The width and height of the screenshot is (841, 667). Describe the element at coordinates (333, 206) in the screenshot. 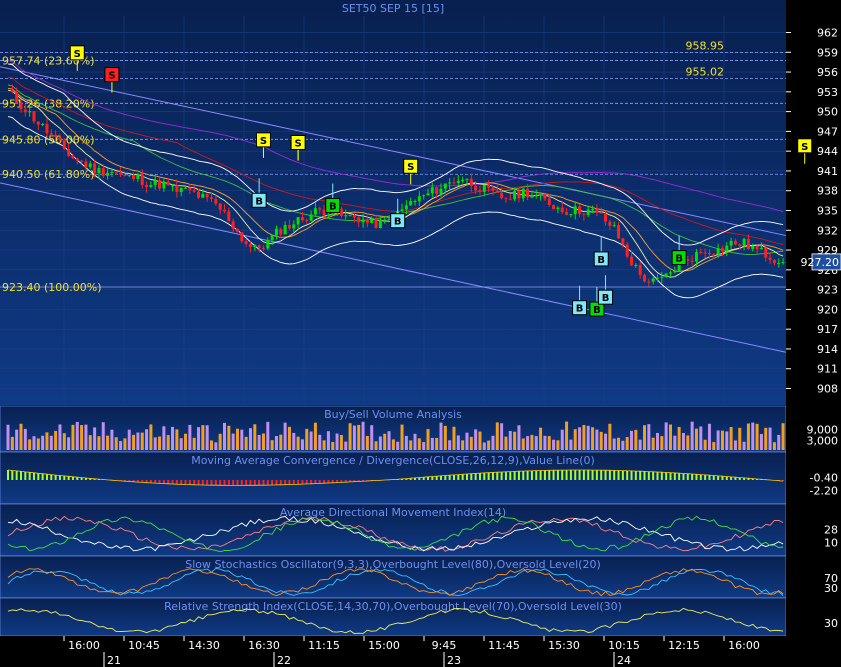

I see `signal-box` at that location.